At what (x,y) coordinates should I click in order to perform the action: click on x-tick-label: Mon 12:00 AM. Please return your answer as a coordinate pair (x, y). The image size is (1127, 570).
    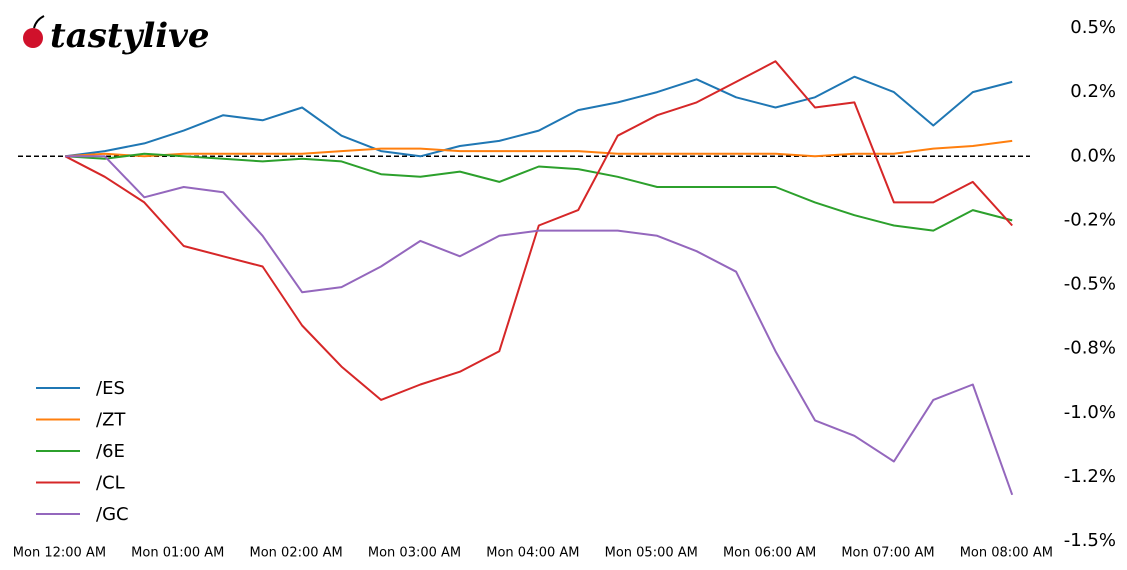
    Looking at the image, I should click on (59, 553).